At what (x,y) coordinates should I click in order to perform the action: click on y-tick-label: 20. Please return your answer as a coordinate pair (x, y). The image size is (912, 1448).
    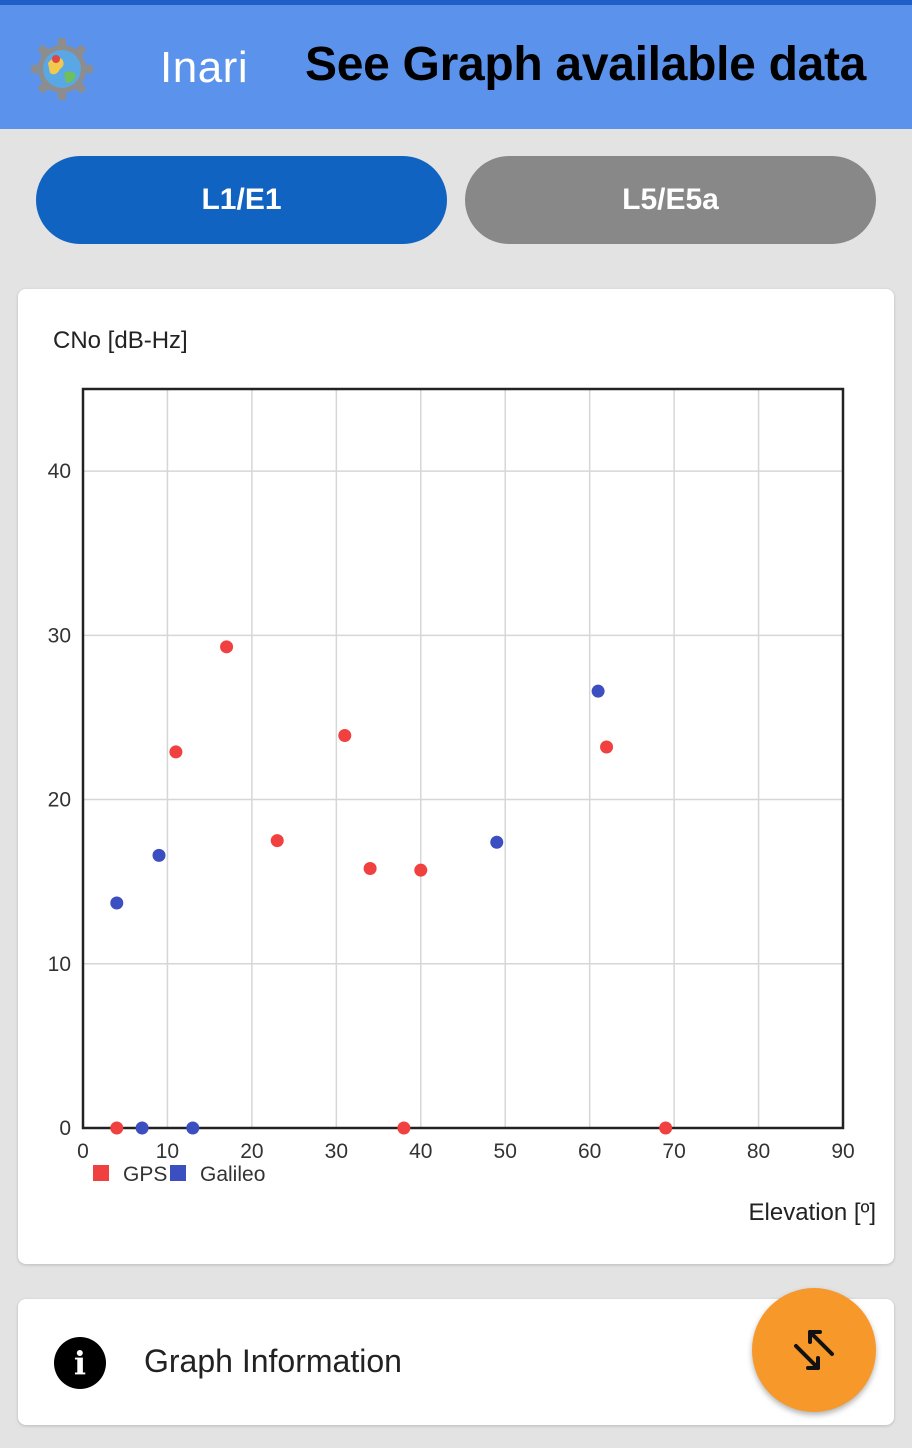
    Looking at the image, I should click on (59, 800).